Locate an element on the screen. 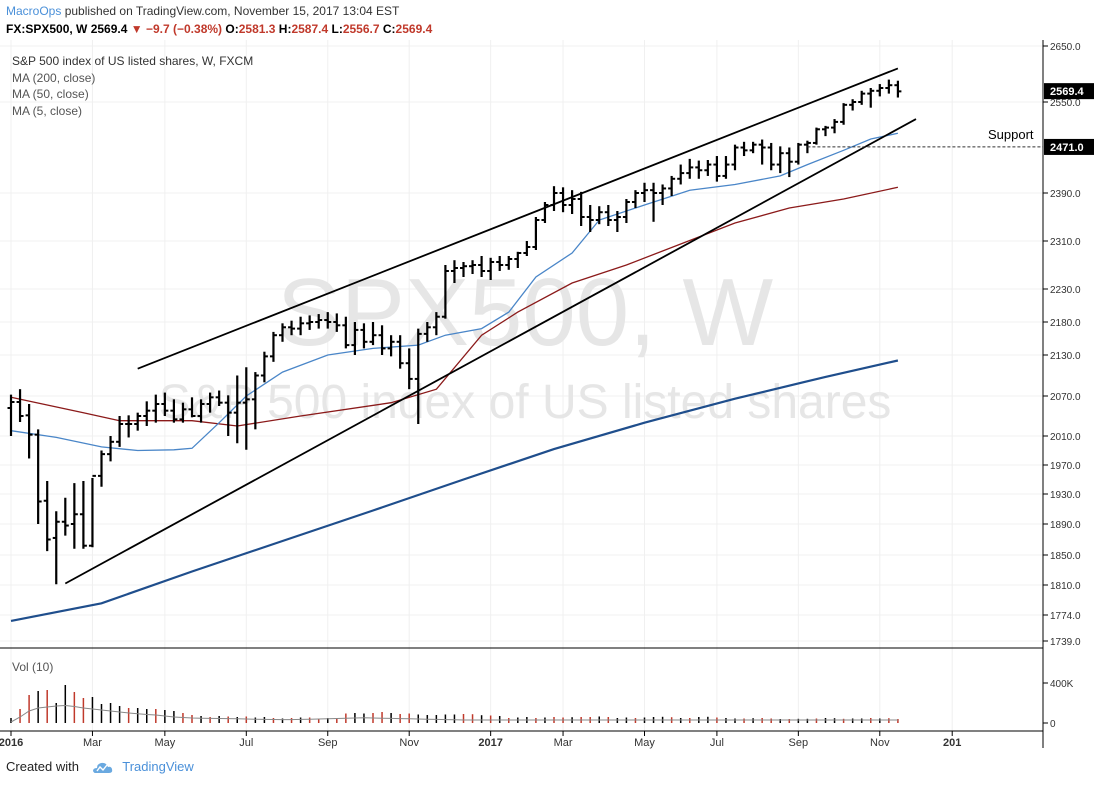 The width and height of the screenshot is (1097, 785). close-label: C: is located at coordinates (389, 29).